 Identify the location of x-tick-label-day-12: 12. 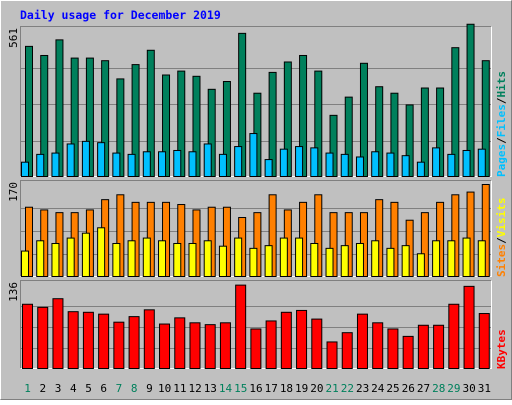
(194, 388).